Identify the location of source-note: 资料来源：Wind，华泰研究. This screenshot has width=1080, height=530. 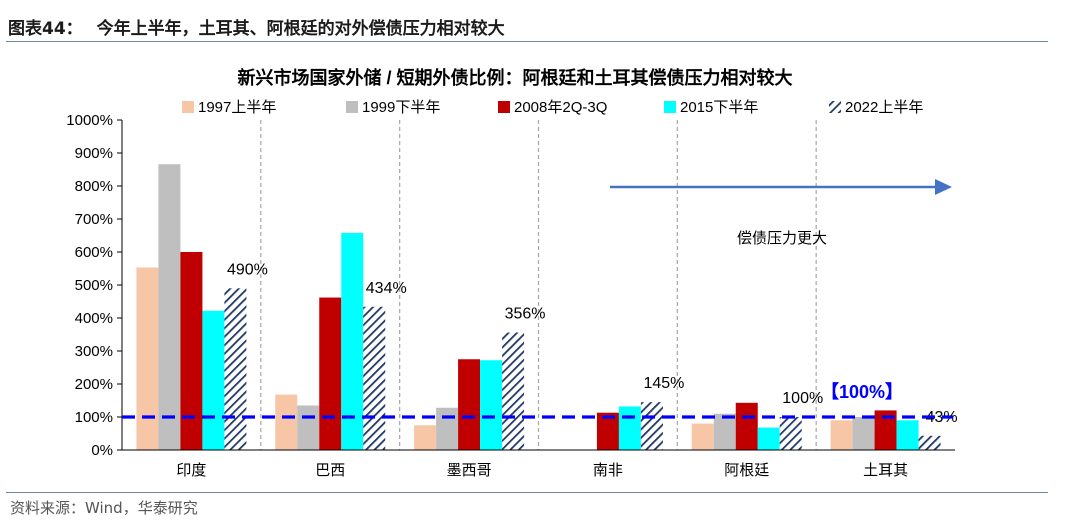
(104, 508).